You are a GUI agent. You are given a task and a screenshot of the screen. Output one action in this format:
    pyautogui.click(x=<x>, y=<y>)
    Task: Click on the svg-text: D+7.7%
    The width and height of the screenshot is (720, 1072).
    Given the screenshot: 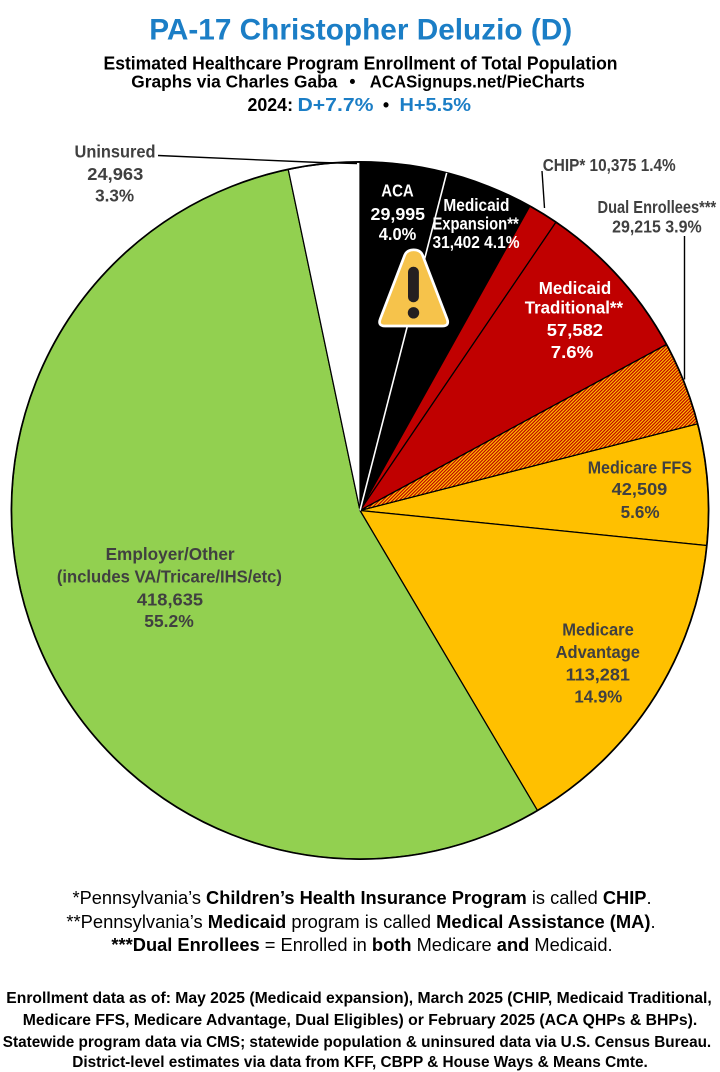 What is the action you would take?
    pyautogui.click(x=336, y=105)
    